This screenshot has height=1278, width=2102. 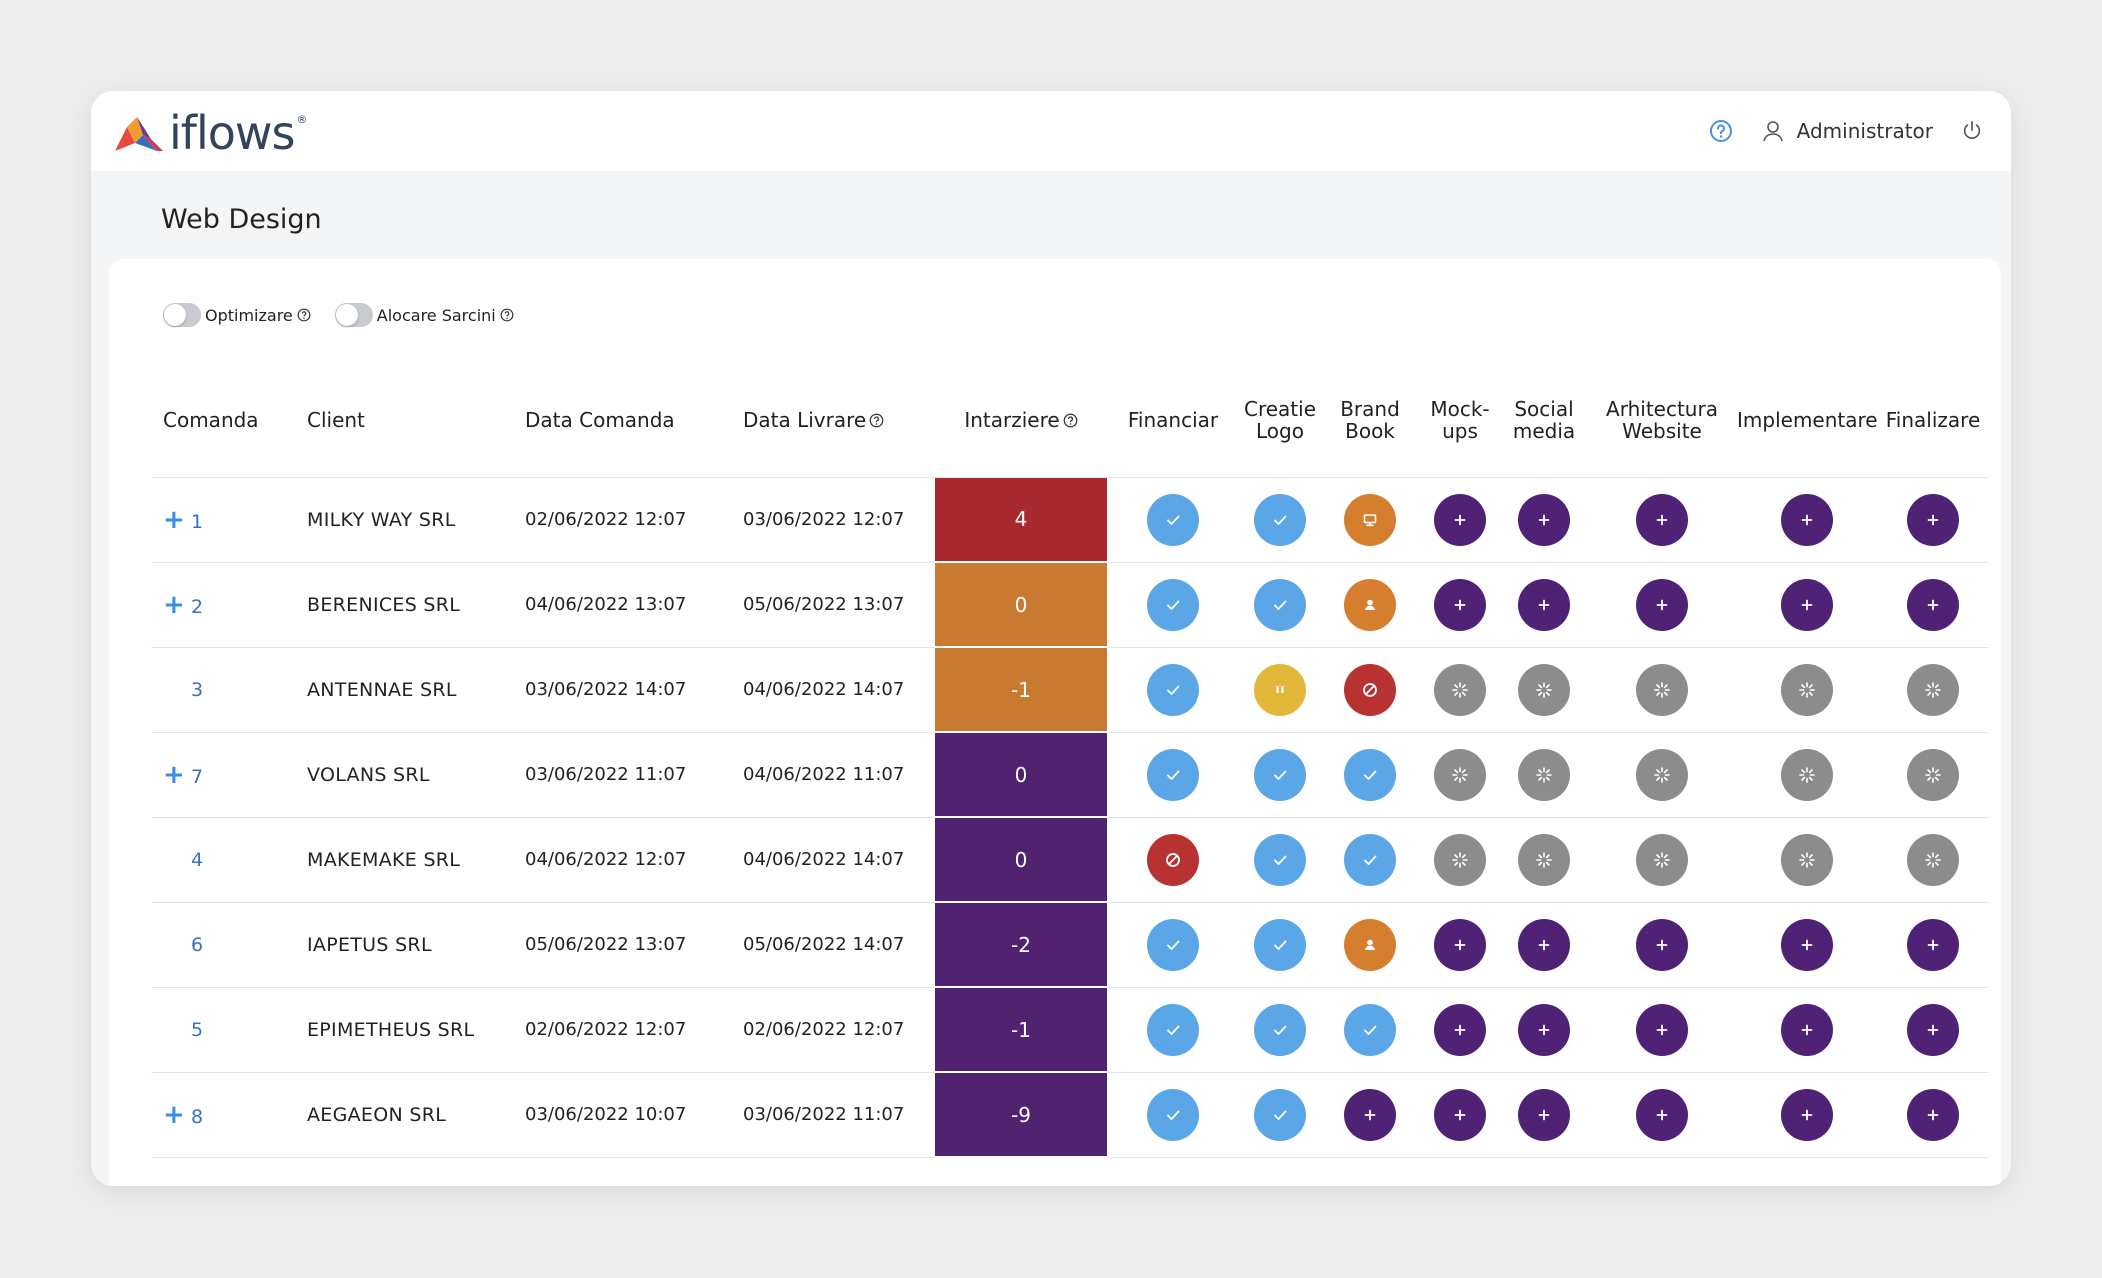 What do you see at coordinates (1972, 131) in the screenshot?
I see `power-icon` at bounding box center [1972, 131].